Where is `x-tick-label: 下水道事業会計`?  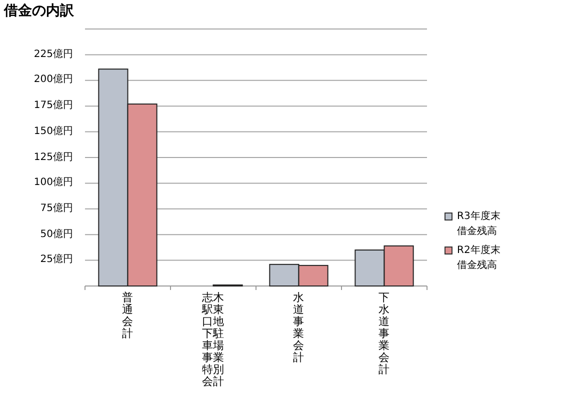 x-tick-label: 下水道事業会計 is located at coordinates (384, 333).